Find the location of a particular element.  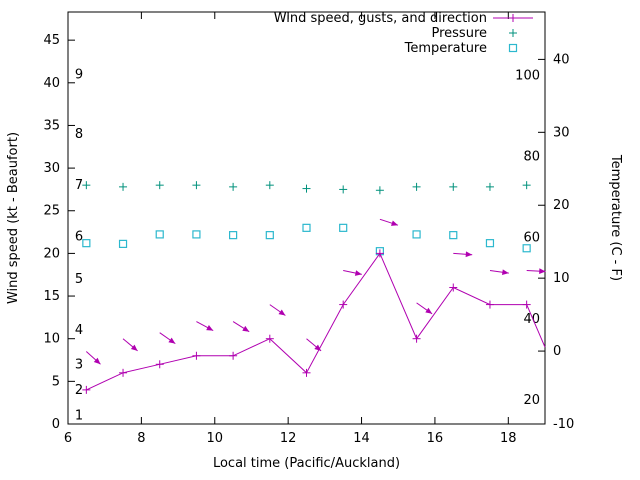

x-tick-label: 16 is located at coordinates (435, 438).